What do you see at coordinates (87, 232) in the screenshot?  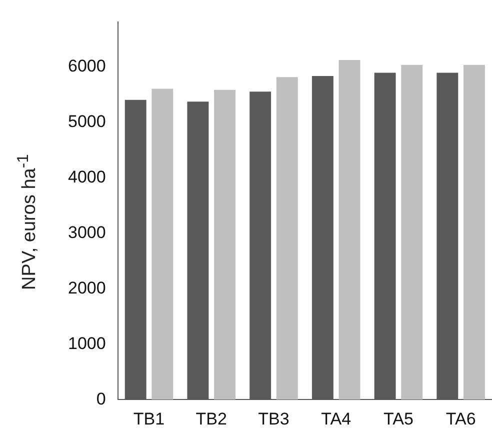 I see `y-tick-label: 3000` at bounding box center [87, 232].